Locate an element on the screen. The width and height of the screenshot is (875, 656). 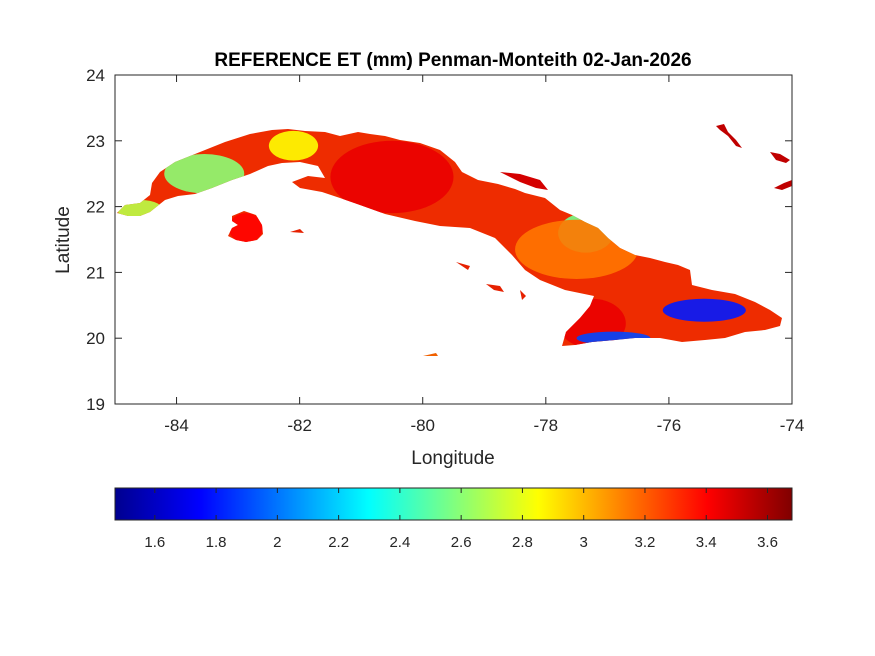
colorbar-tick-label: 2.6 is located at coordinates (461, 542).